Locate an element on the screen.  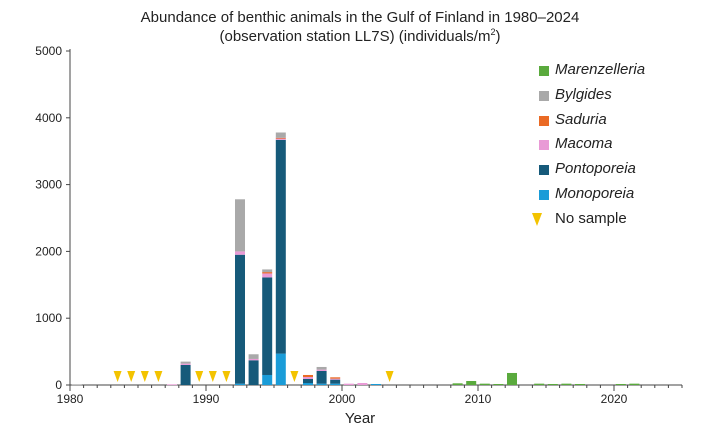
x-tick-label: 1990 is located at coordinates (206, 399).